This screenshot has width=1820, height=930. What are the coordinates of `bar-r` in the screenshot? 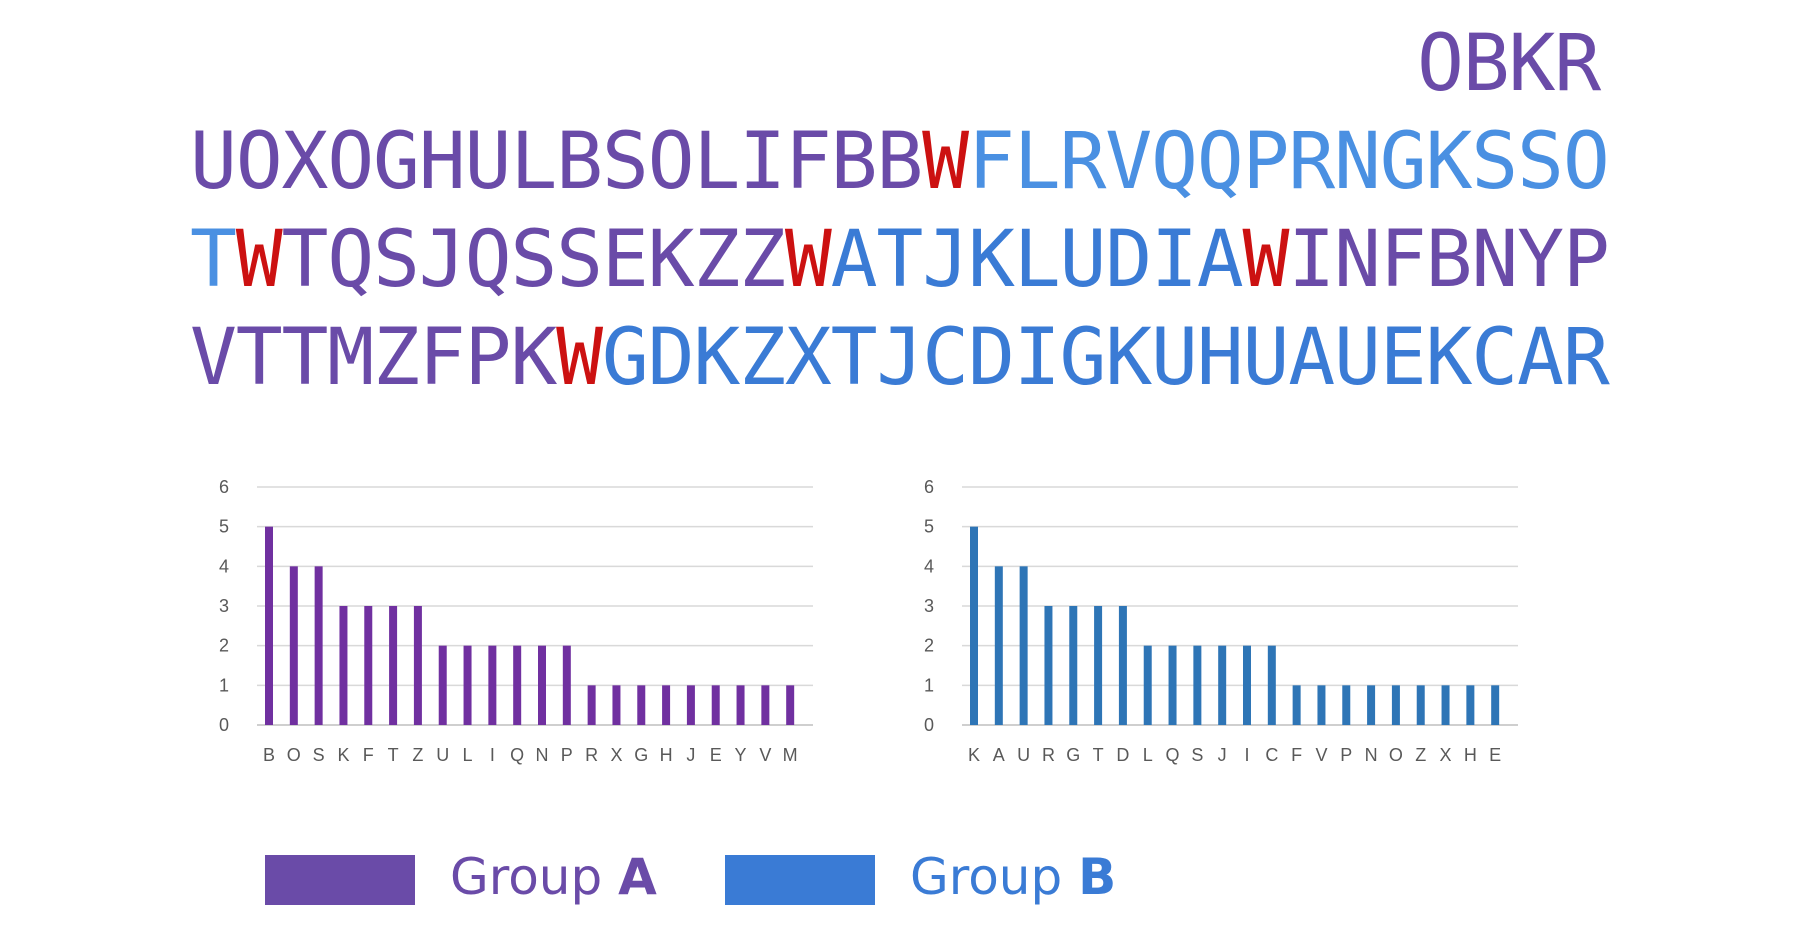 It's located at (591, 705).